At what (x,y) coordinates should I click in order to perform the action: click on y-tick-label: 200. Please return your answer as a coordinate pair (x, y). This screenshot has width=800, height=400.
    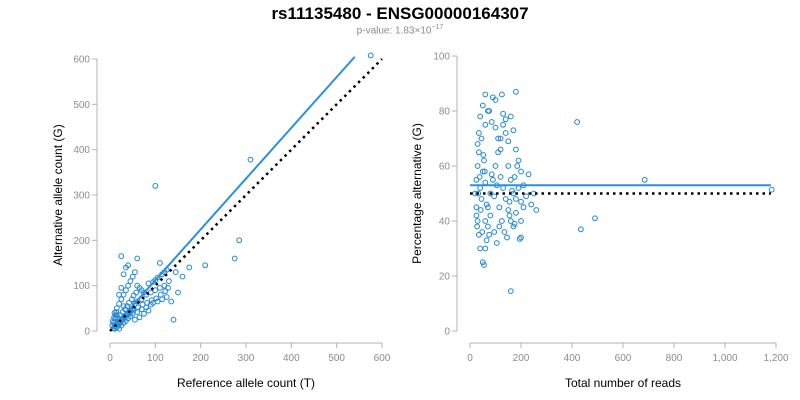
    Looking at the image, I should click on (81, 241).